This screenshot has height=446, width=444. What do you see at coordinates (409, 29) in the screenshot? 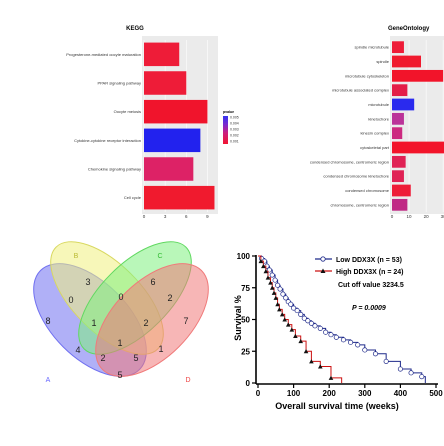
I see `go-title: GeneOntology` at bounding box center [409, 29].